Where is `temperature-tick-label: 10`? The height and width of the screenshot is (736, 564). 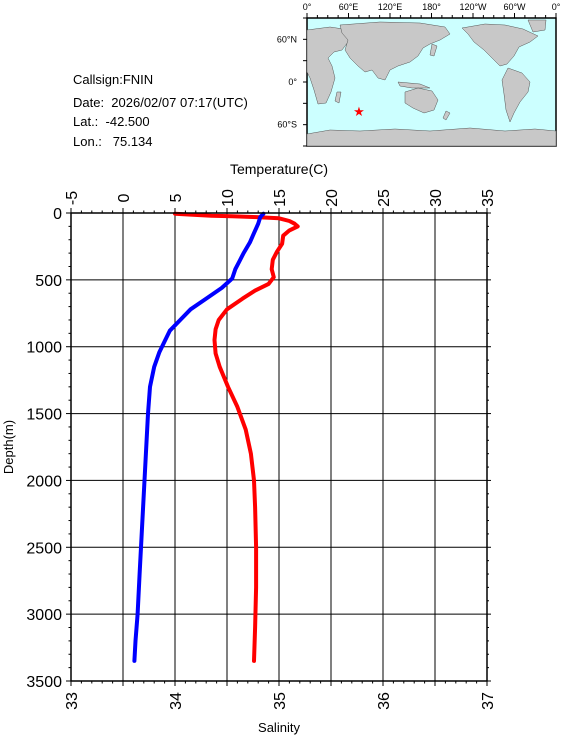
temperature-tick-label: 10 is located at coordinates (228, 198).